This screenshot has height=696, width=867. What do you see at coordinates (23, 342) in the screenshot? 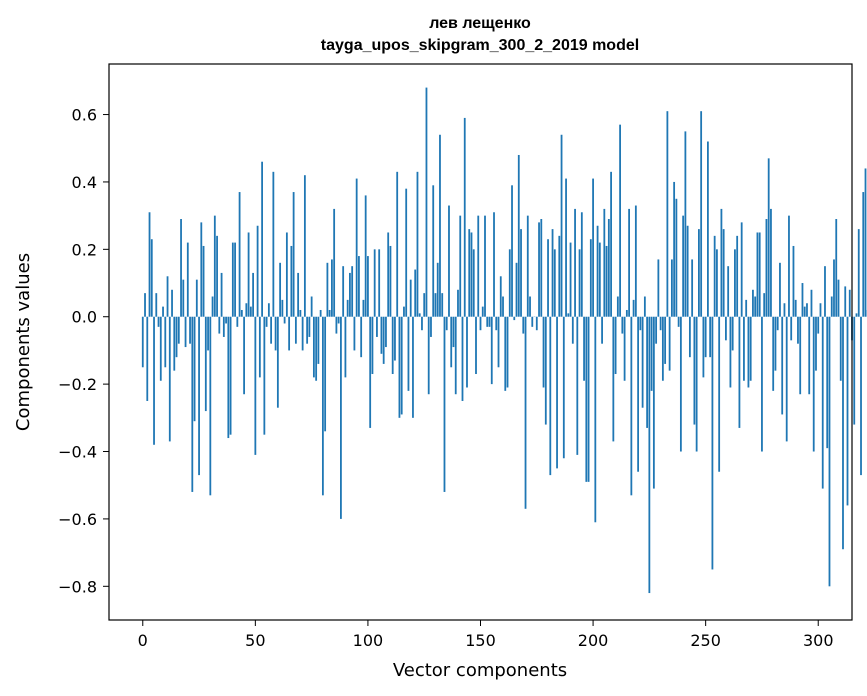
I see `y-axis-label: Components values` at bounding box center [23, 342].